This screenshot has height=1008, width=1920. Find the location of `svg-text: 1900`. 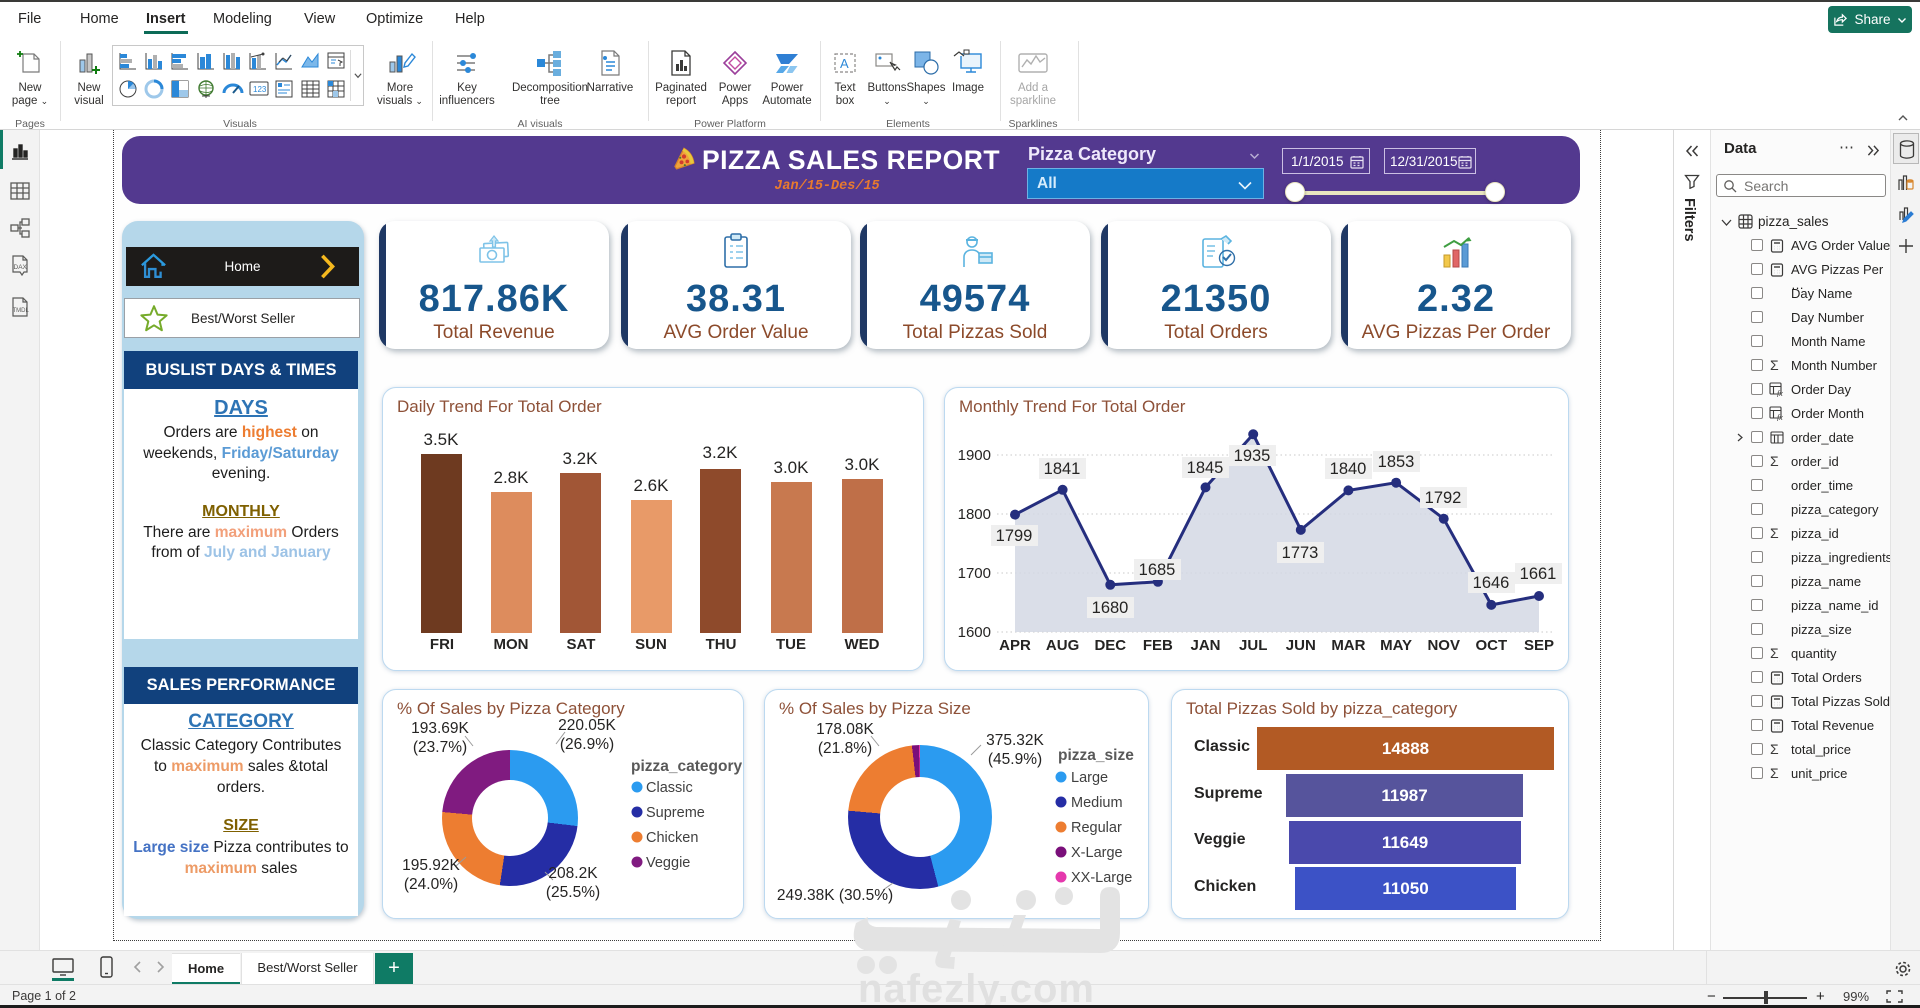

svg-text: 1900 is located at coordinates (974, 455).